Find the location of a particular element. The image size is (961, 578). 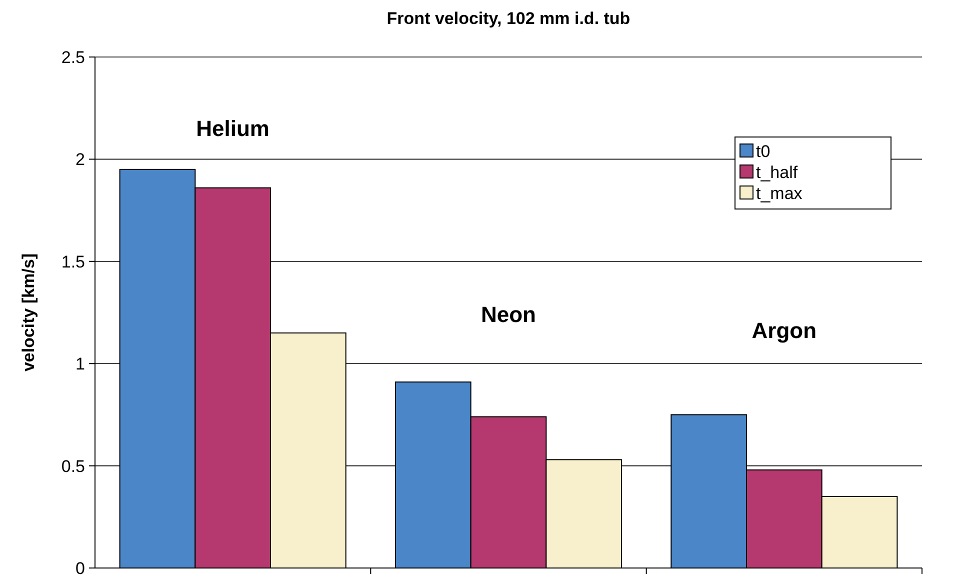

legend-label: t_max is located at coordinates (779, 193).